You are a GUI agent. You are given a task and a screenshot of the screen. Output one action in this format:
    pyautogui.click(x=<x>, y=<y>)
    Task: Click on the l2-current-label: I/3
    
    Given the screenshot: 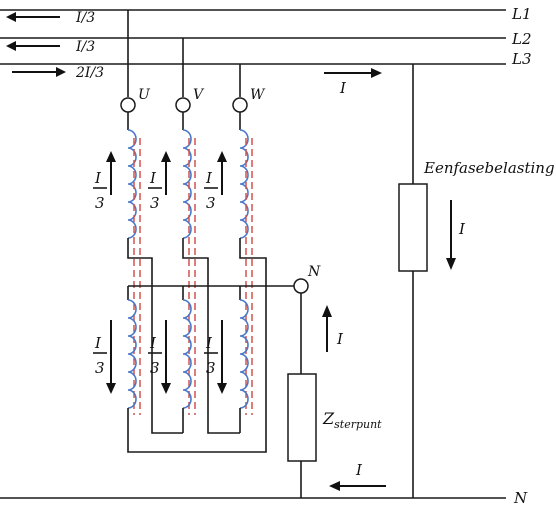 What is the action you would take?
    pyautogui.click(x=85, y=47)
    